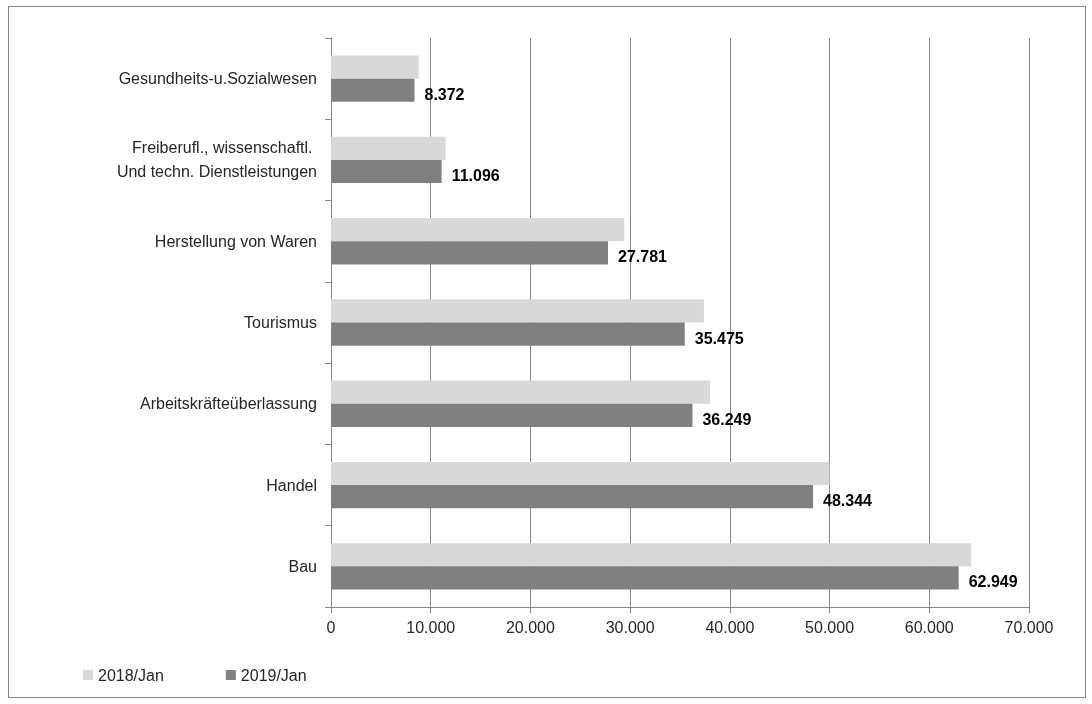 This screenshot has height=704, width=1092. What do you see at coordinates (291, 485) in the screenshot?
I see `y-tick-label: Handel` at bounding box center [291, 485].